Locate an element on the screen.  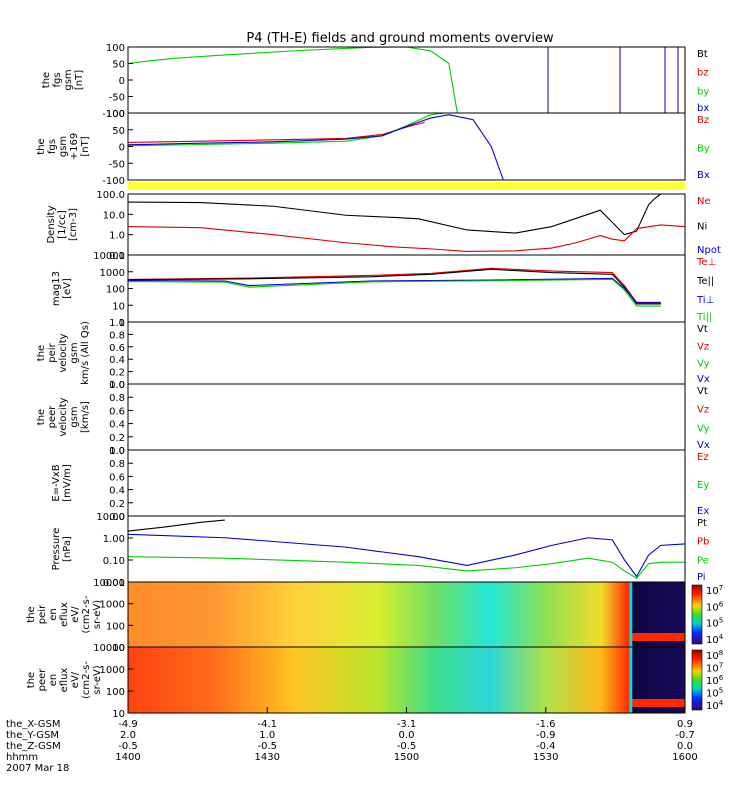
legend-Vt: Vt is located at coordinates (702, 391).